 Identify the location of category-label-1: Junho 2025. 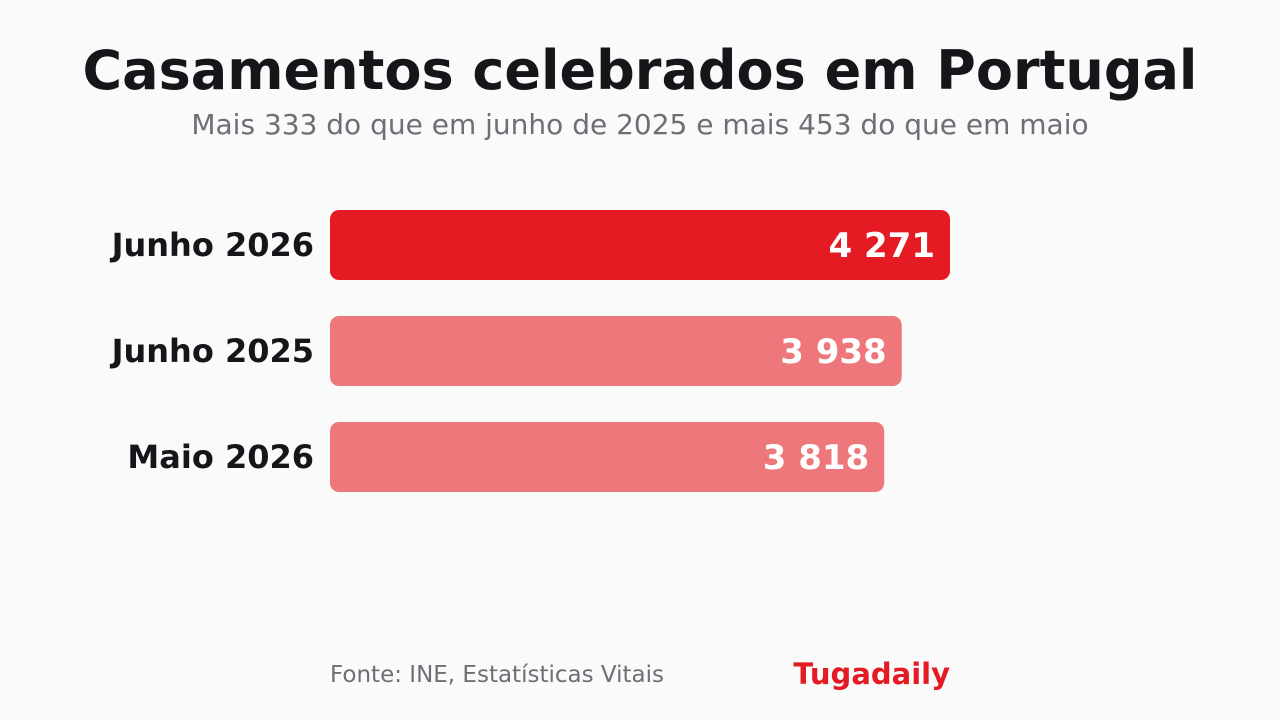
(212, 351).